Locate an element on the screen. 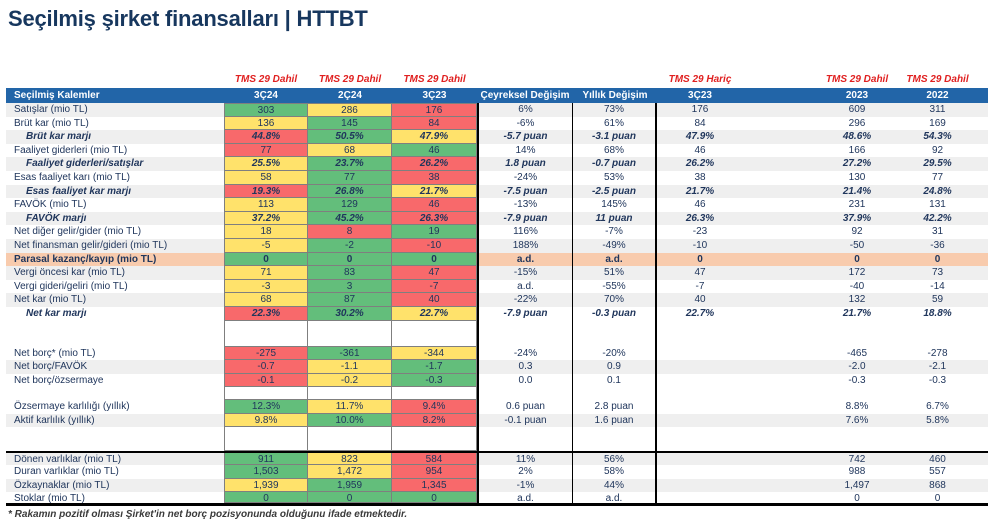 The image size is (994, 532). cell-q1: 9.8% is located at coordinates (266, 420).